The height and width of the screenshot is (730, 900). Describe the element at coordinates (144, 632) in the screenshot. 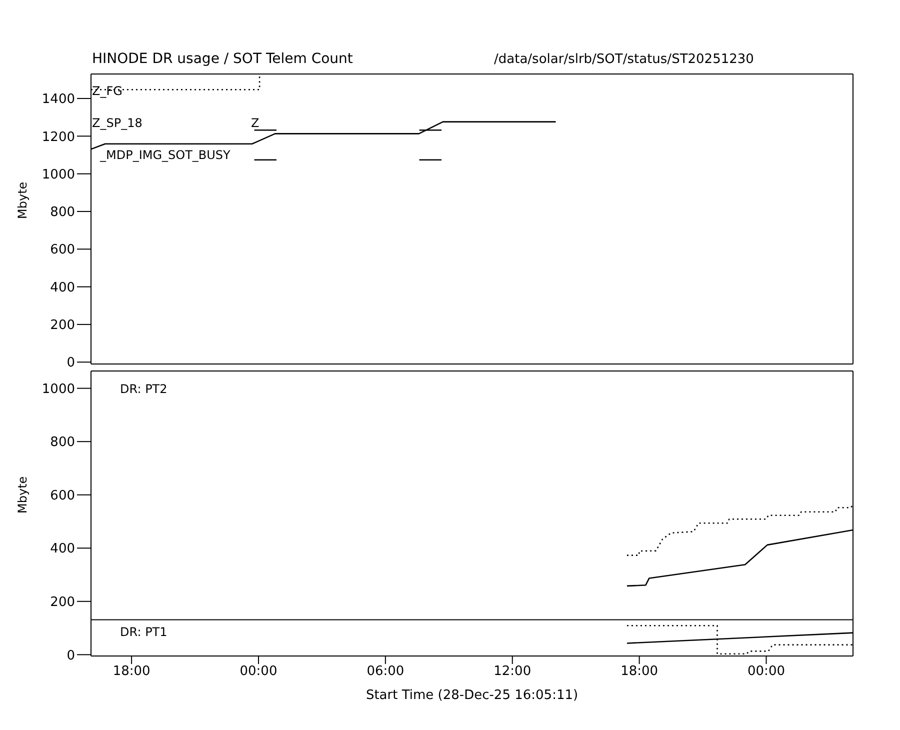

I see `annotation: DR: PT1` at that location.